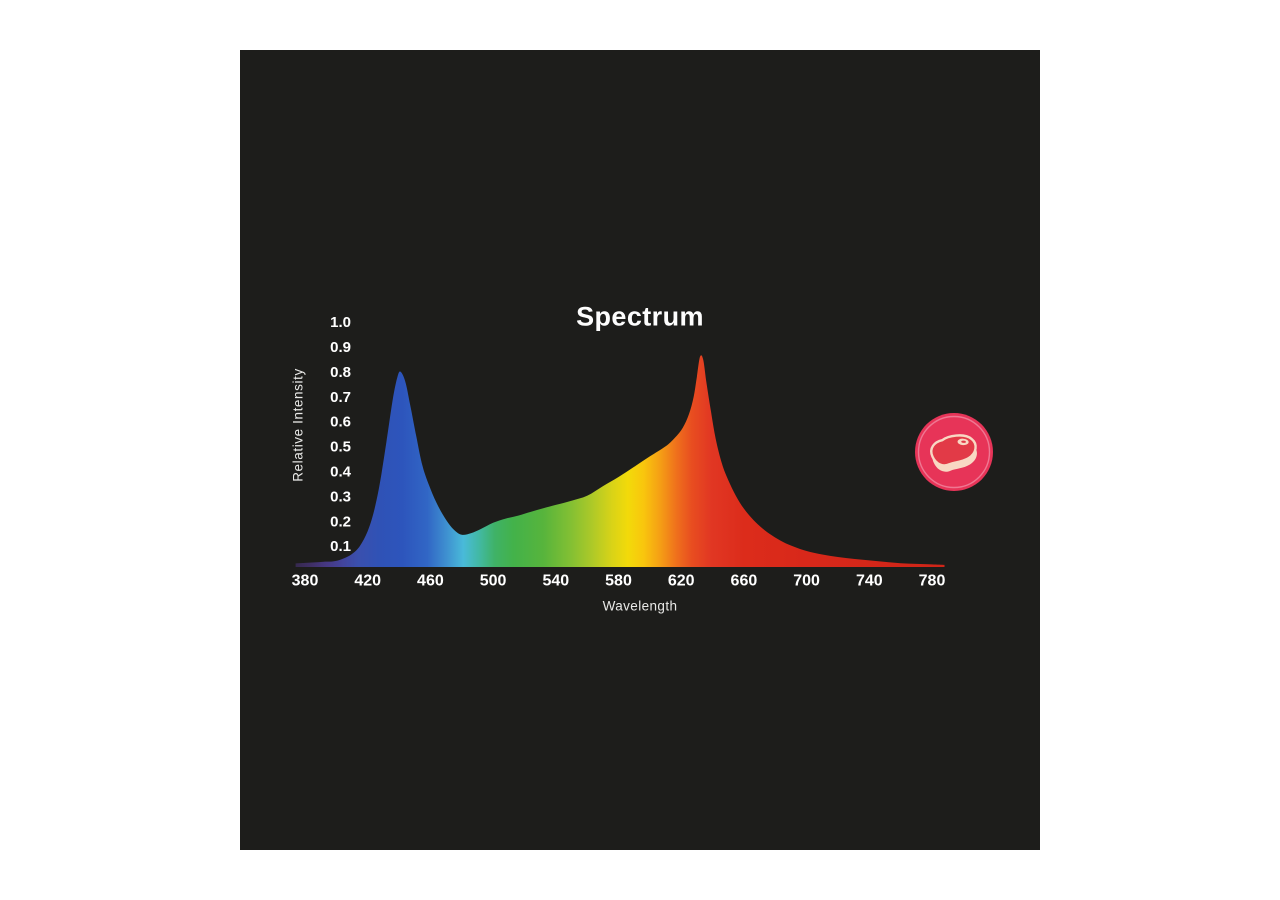  Describe the element at coordinates (430, 581) in the screenshot. I see `x-tick-label: 460` at that location.